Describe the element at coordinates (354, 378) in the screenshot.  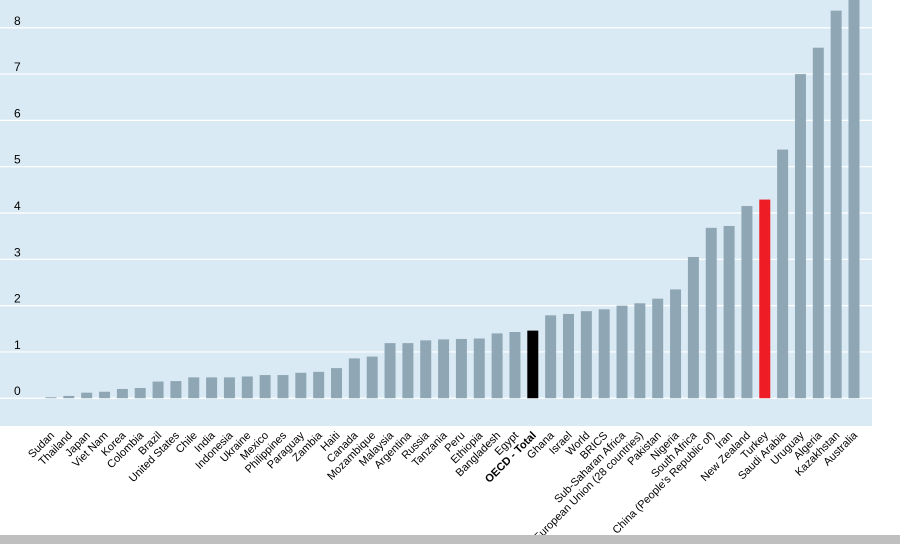
I see `bar-canada` at that location.